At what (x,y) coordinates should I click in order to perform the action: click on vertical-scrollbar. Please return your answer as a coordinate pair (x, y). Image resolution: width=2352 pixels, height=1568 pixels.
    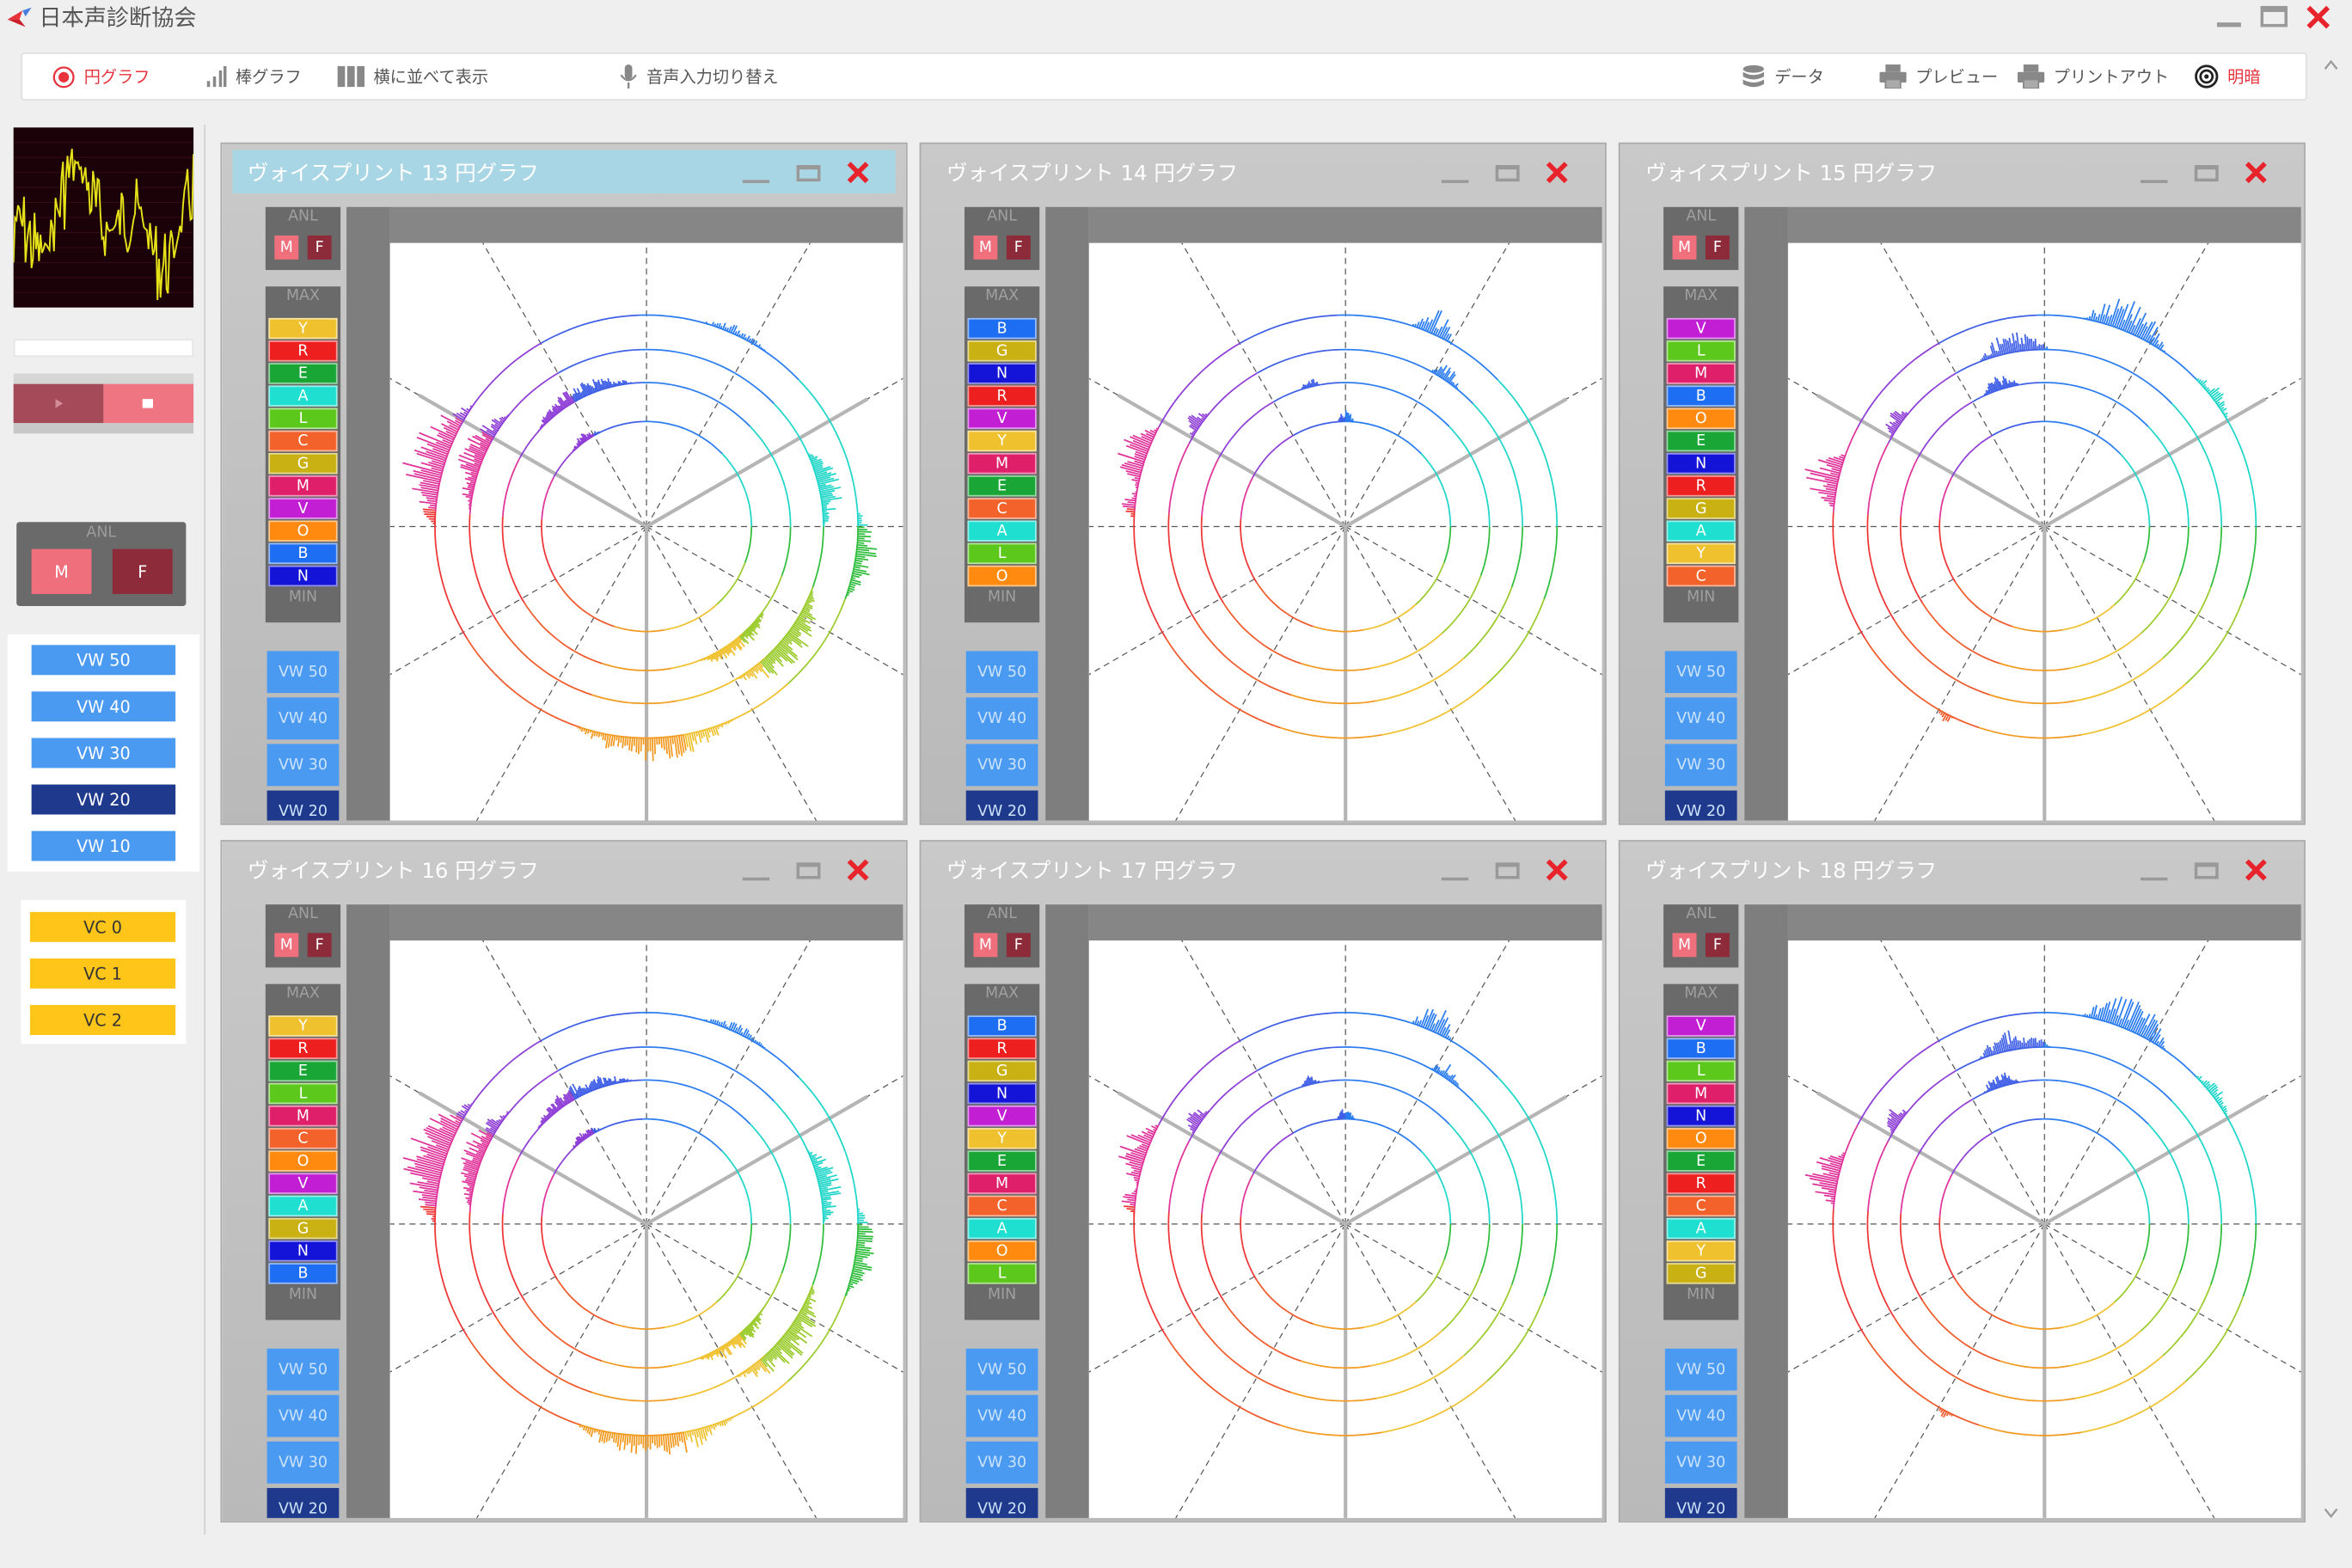
    Looking at the image, I should click on (2331, 793).